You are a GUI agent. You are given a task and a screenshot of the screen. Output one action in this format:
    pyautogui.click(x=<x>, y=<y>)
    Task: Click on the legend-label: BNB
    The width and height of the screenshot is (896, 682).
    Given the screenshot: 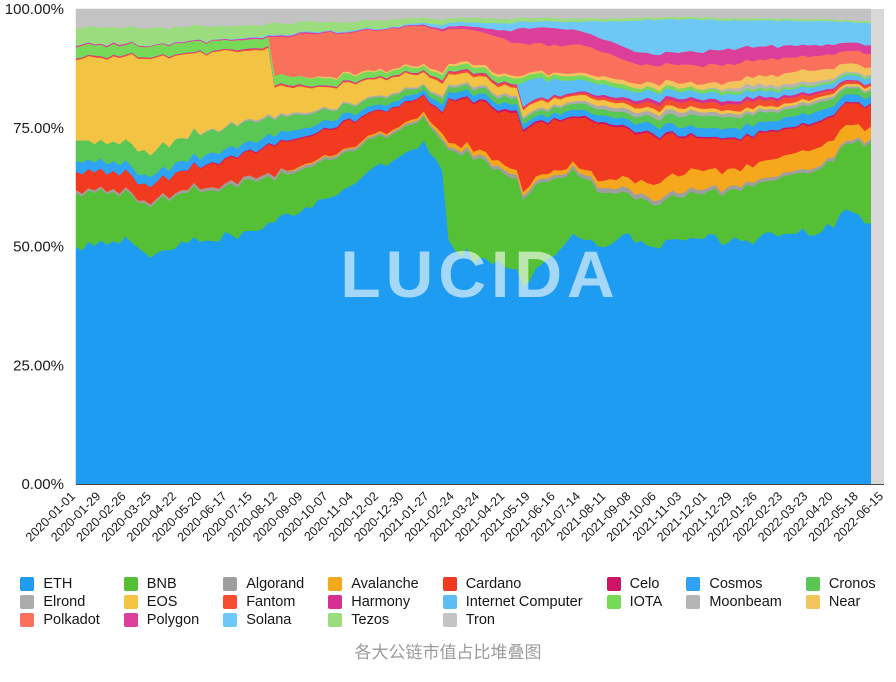 What is the action you would take?
    pyautogui.click(x=161, y=584)
    